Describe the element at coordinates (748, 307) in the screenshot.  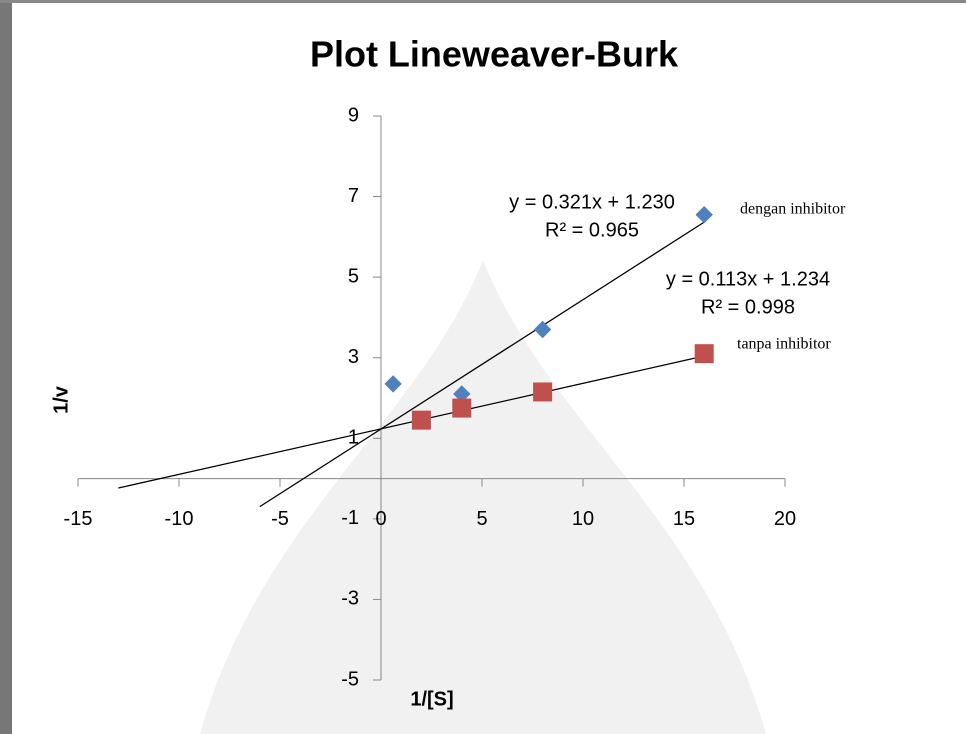
I see `trendline-r2: R² = 0.998` at that location.